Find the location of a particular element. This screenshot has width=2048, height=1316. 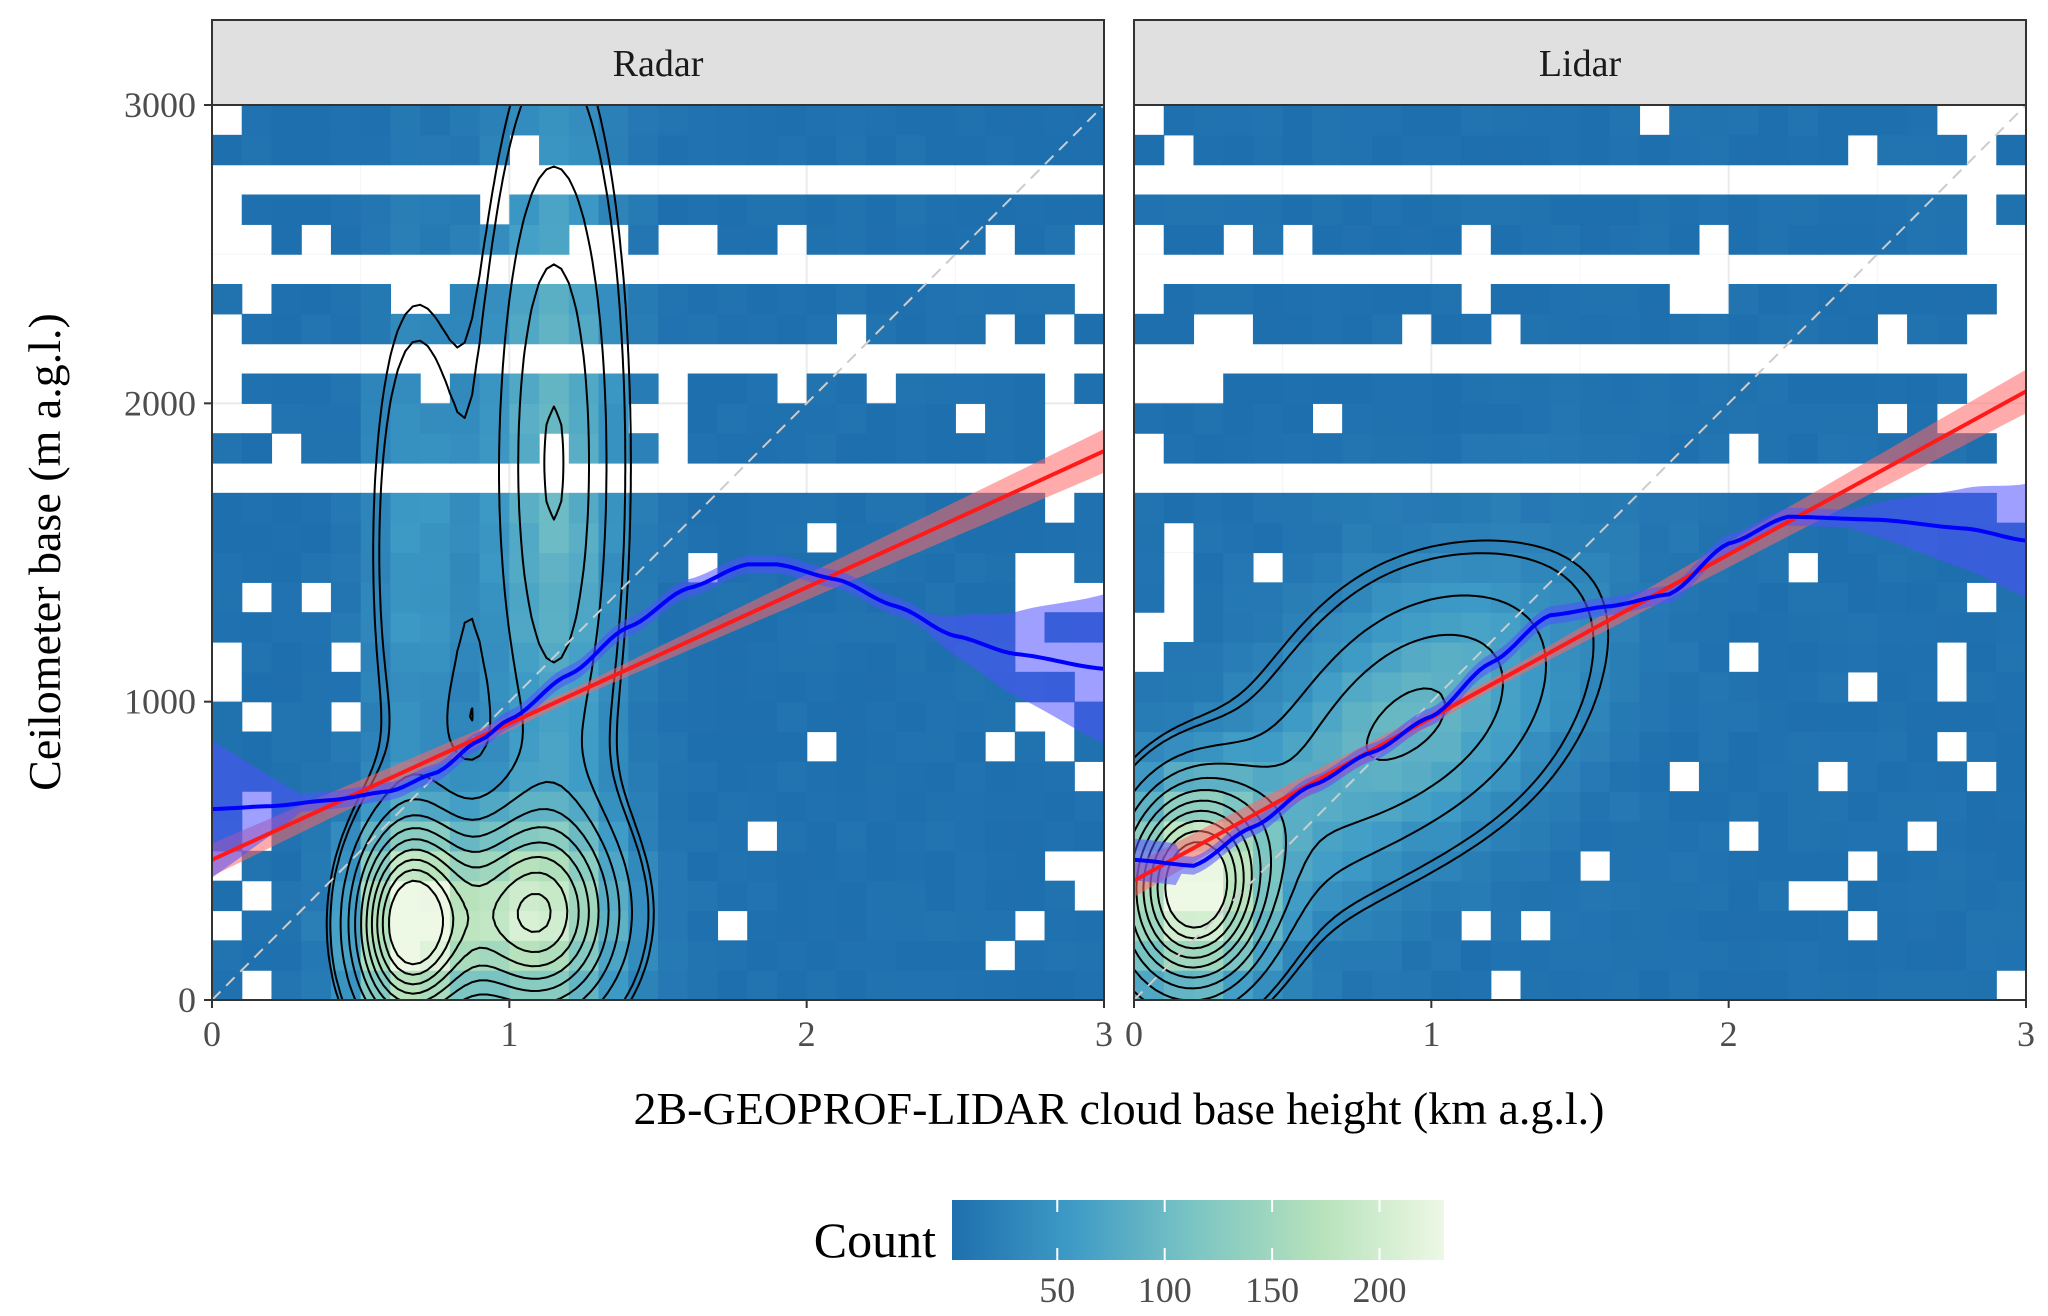

legend-colorbar is located at coordinates (1198, 1230).